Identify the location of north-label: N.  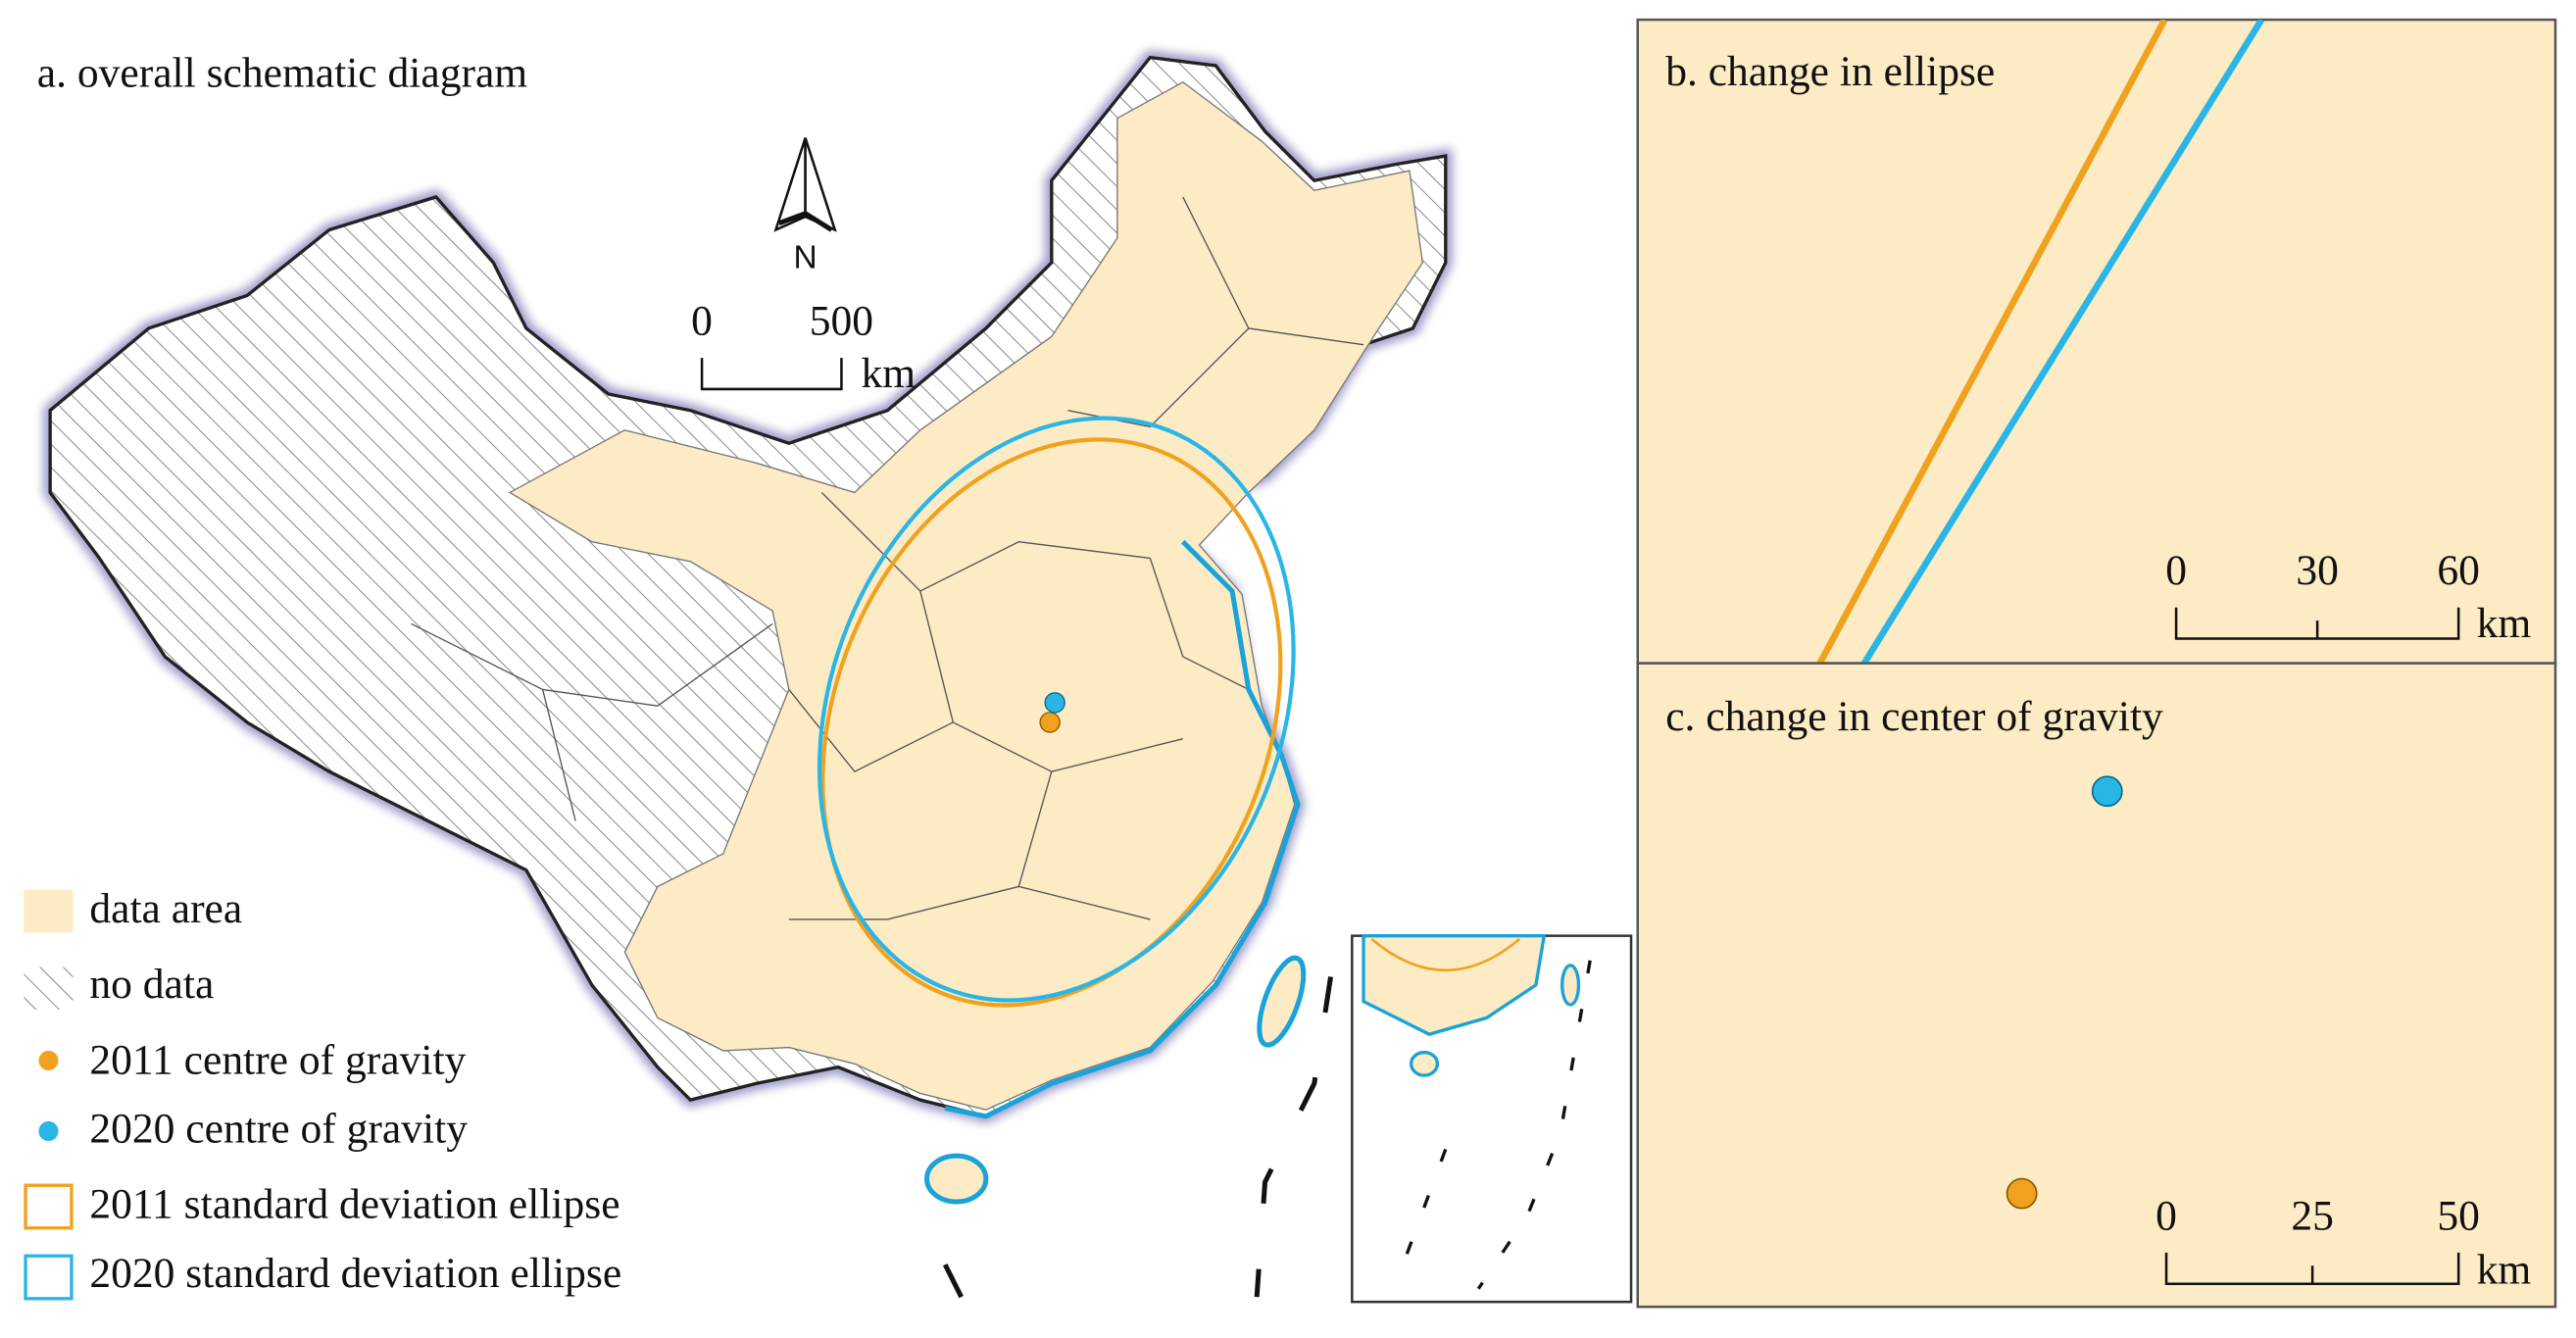
(805, 257).